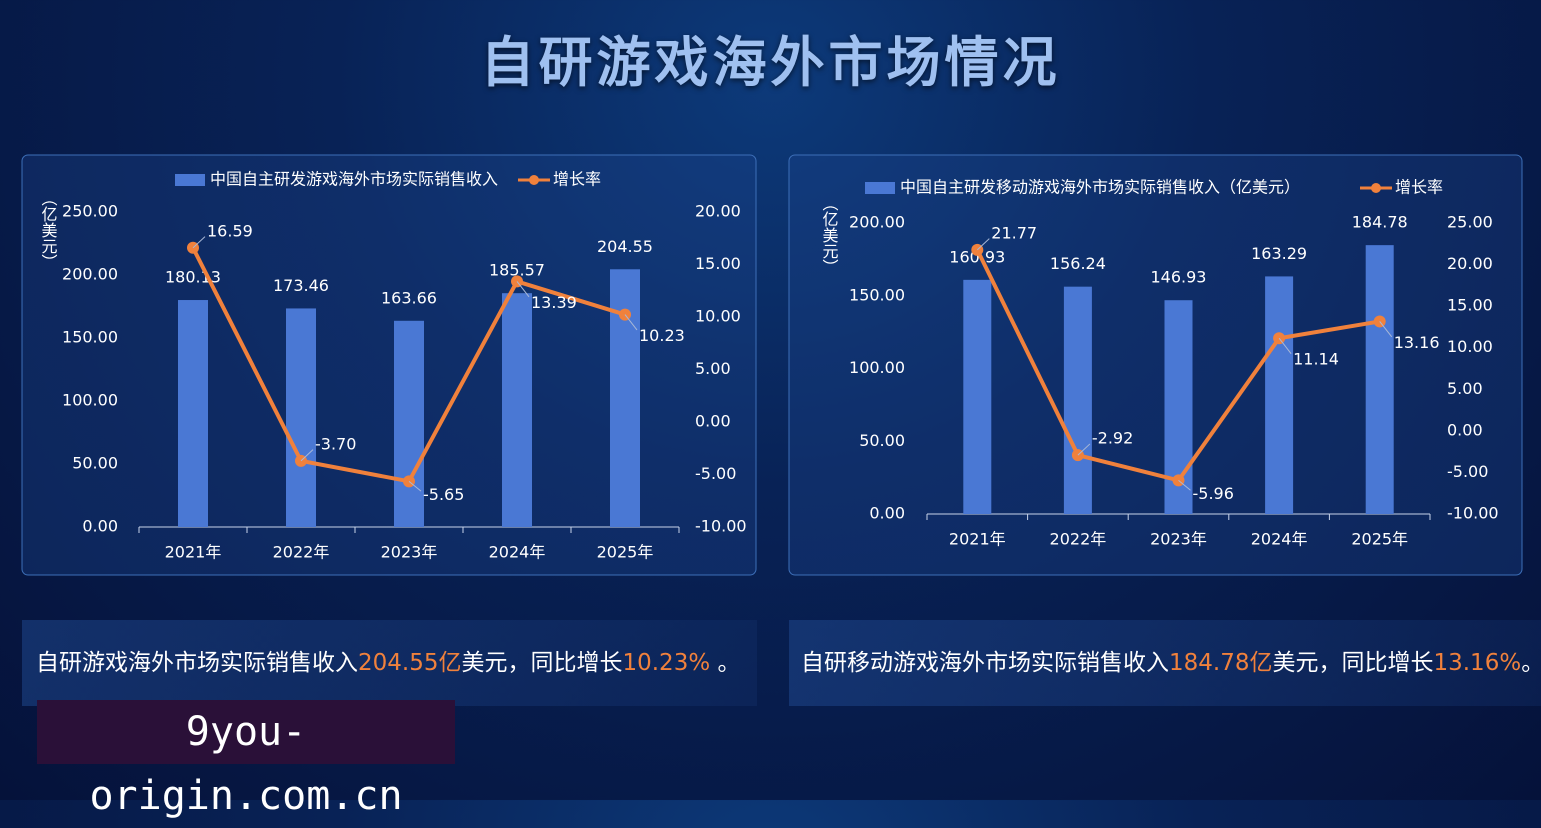  What do you see at coordinates (246, 759) in the screenshot?
I see `watermark: 9you-origin.com.cn` at bounding box center [246, 759].